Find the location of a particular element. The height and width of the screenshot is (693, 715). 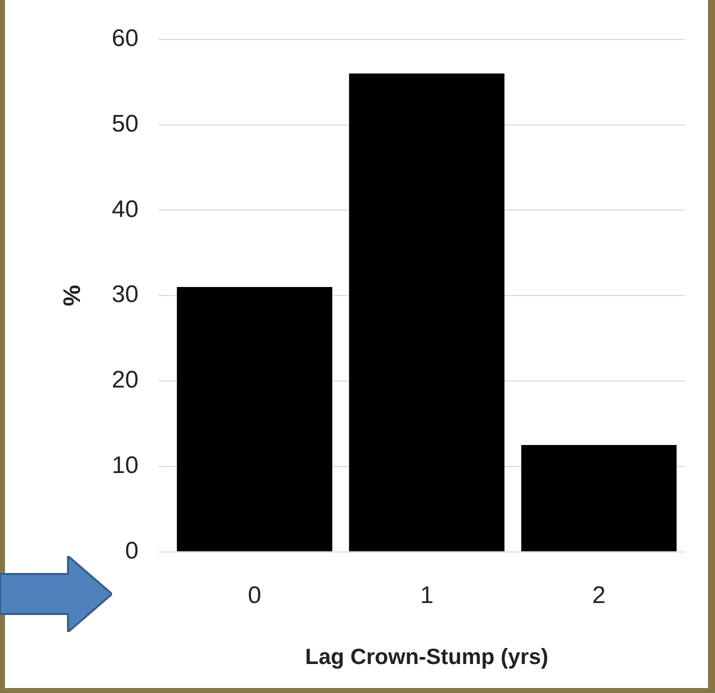

y-tick-label: 10 is located at coordinates (125, 466).